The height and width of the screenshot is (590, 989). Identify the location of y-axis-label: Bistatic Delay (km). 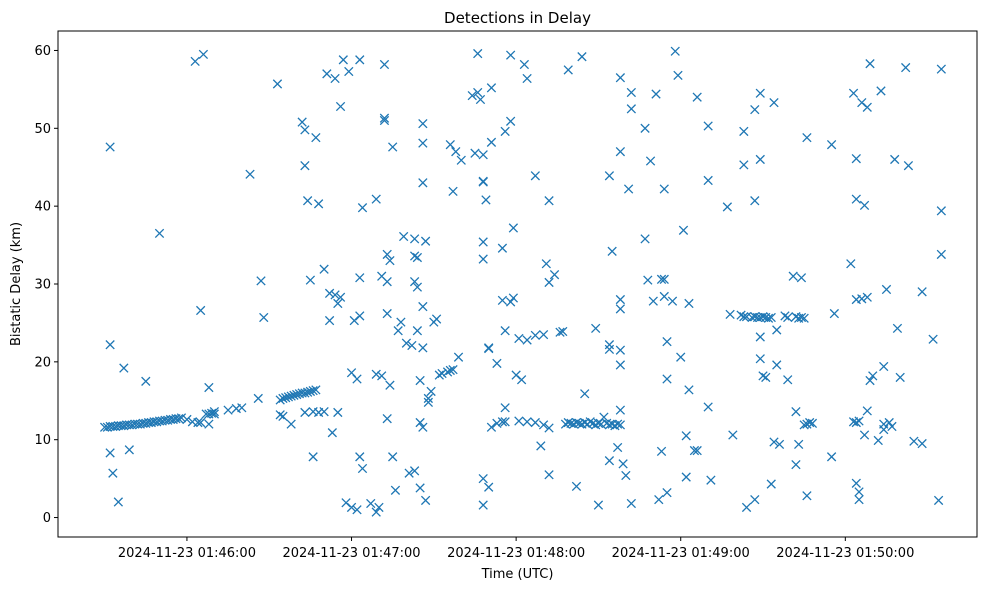
(16, 284).